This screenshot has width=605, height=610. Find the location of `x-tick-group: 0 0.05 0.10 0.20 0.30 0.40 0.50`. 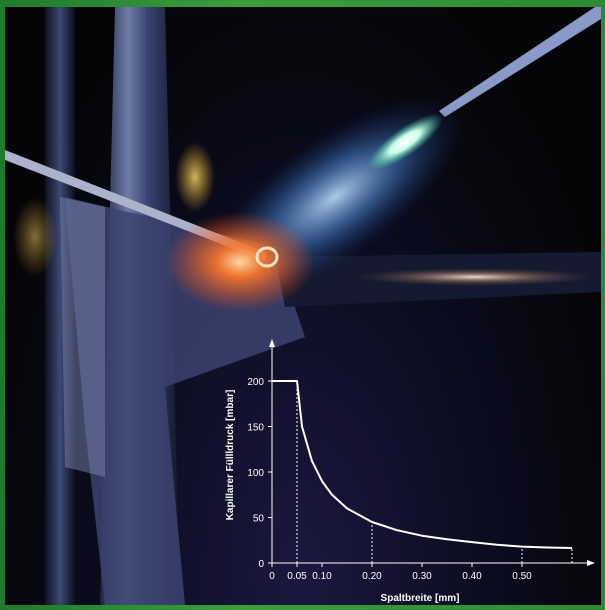

x-tick-group: 0 0.05 0.10 0.20 0.30 0.40 0.50 is located at coordinates (400, 572).